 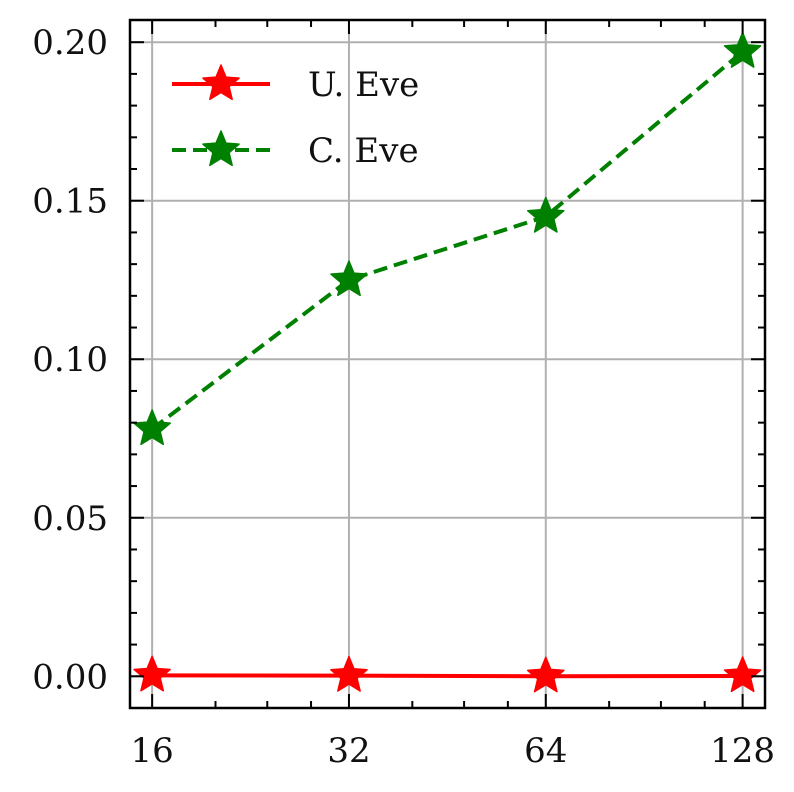 What do you see at coordinates (348, 751) in the screenshot?
I see `x-tick-label: 32` at bounding box center [348, 751].